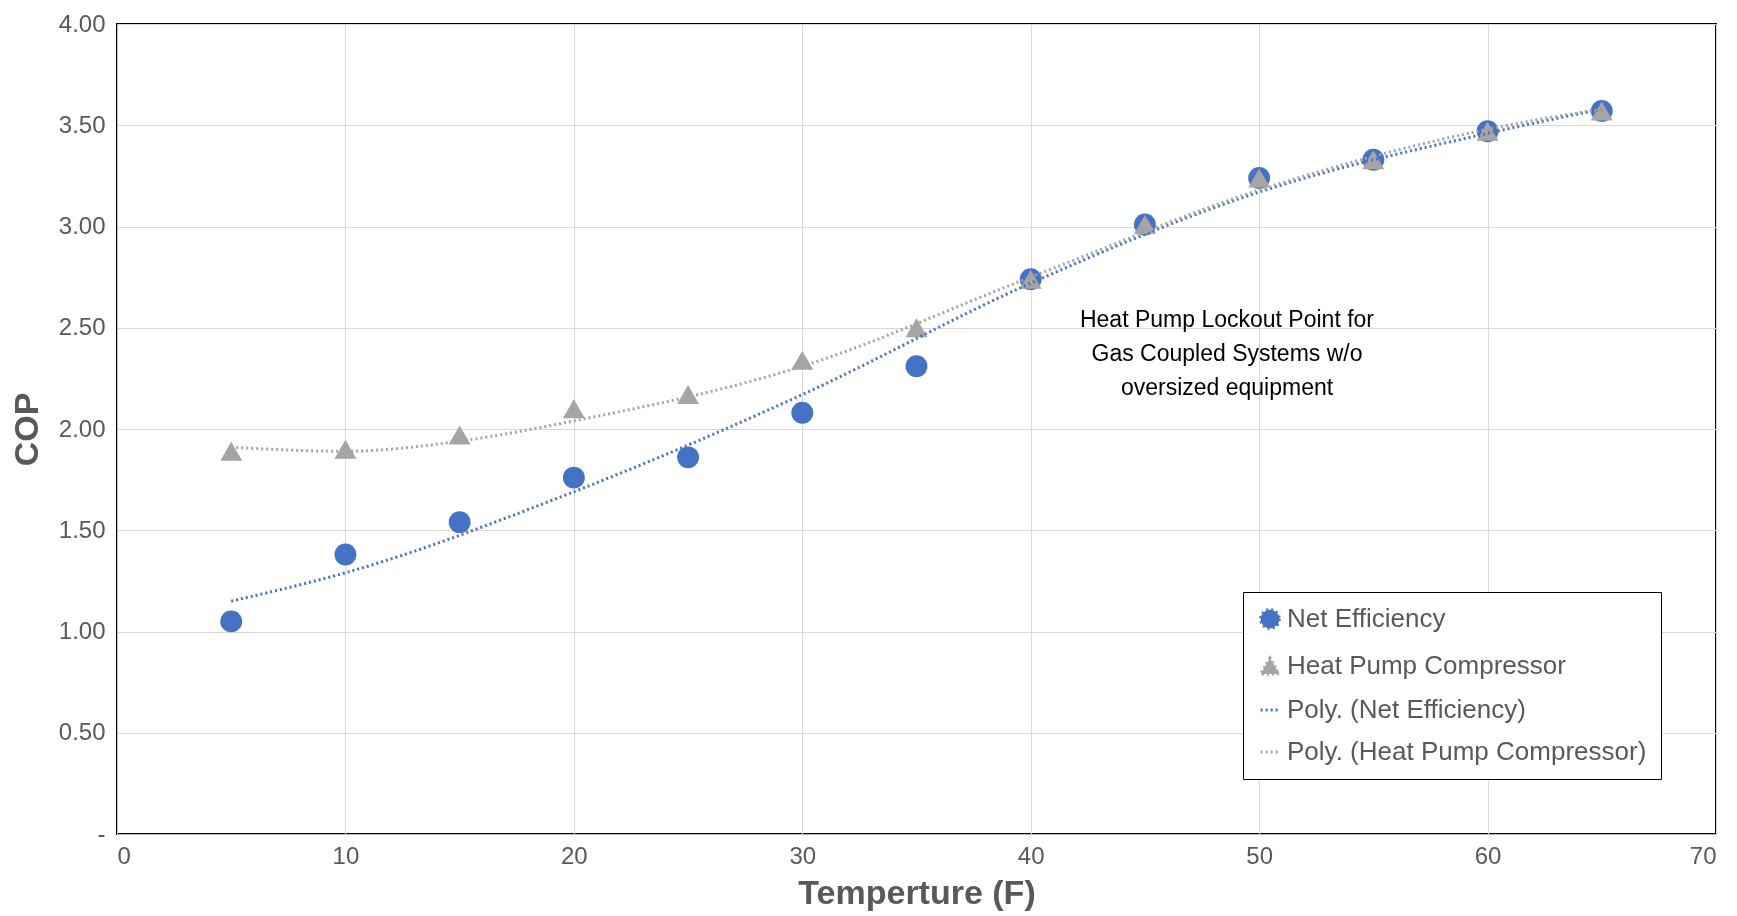 The width and height of the screenshot is (1737, 916). Describe the element at coordinates (82, 124) in the screenshot. I see `y-tick-label: 3.50` at that location.